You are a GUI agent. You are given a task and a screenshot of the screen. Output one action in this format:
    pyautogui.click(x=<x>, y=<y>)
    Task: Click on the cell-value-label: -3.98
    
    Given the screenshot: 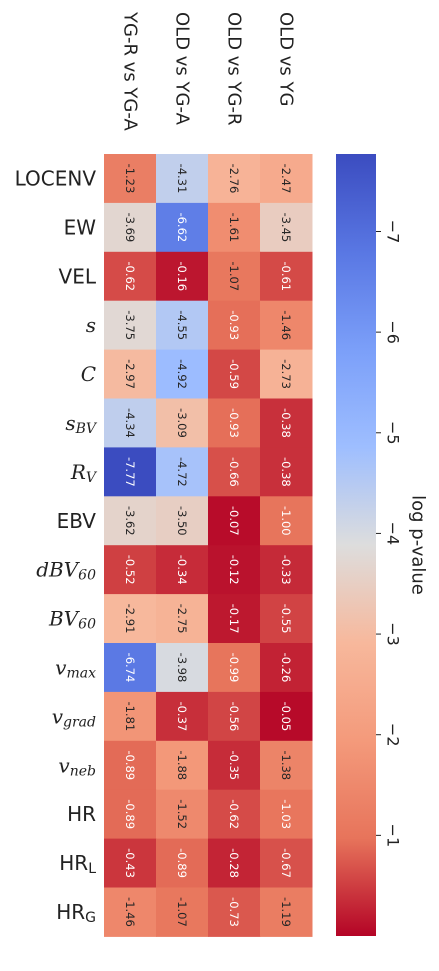 What is the action you would take?
    pyautogui.click(x=182, y=668)
    